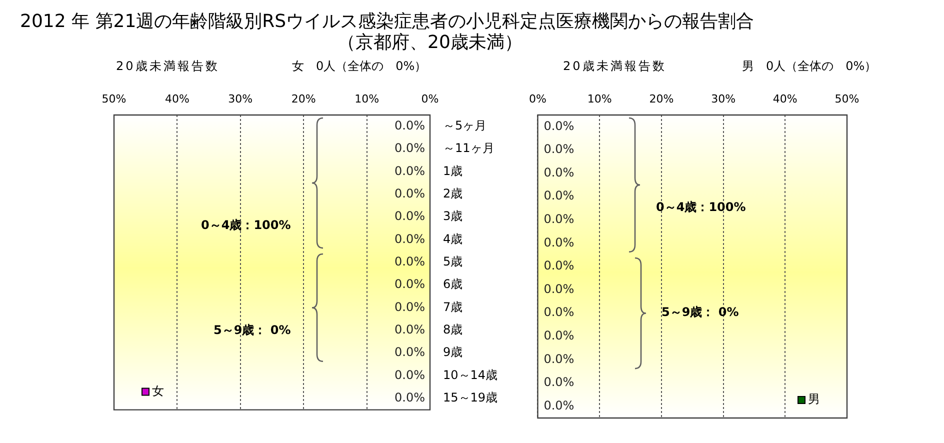 This screenshot has width=944, height=443. What do you see at coordinates (453, 352) in the screenshot?
I see `y-tick-label: 9歳` at bounding box center [453, 352].